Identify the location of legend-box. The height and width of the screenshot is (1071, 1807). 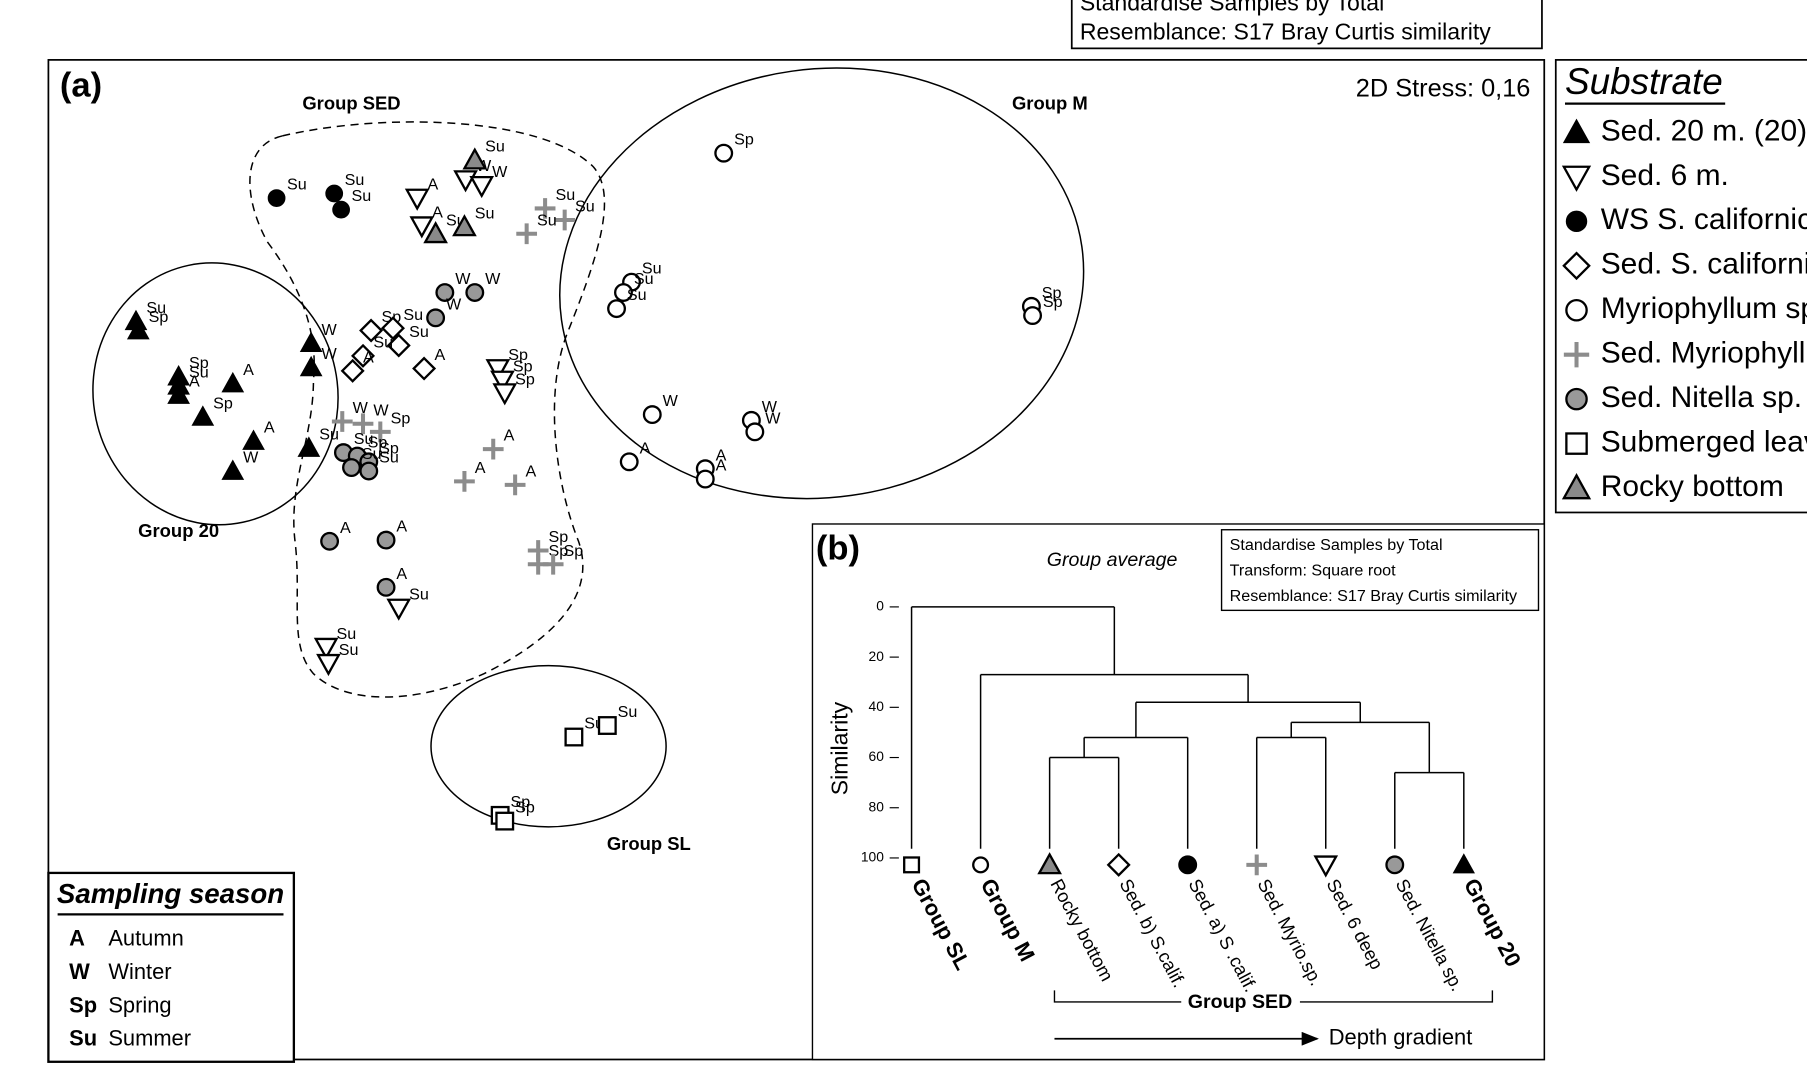
(1680, 286).